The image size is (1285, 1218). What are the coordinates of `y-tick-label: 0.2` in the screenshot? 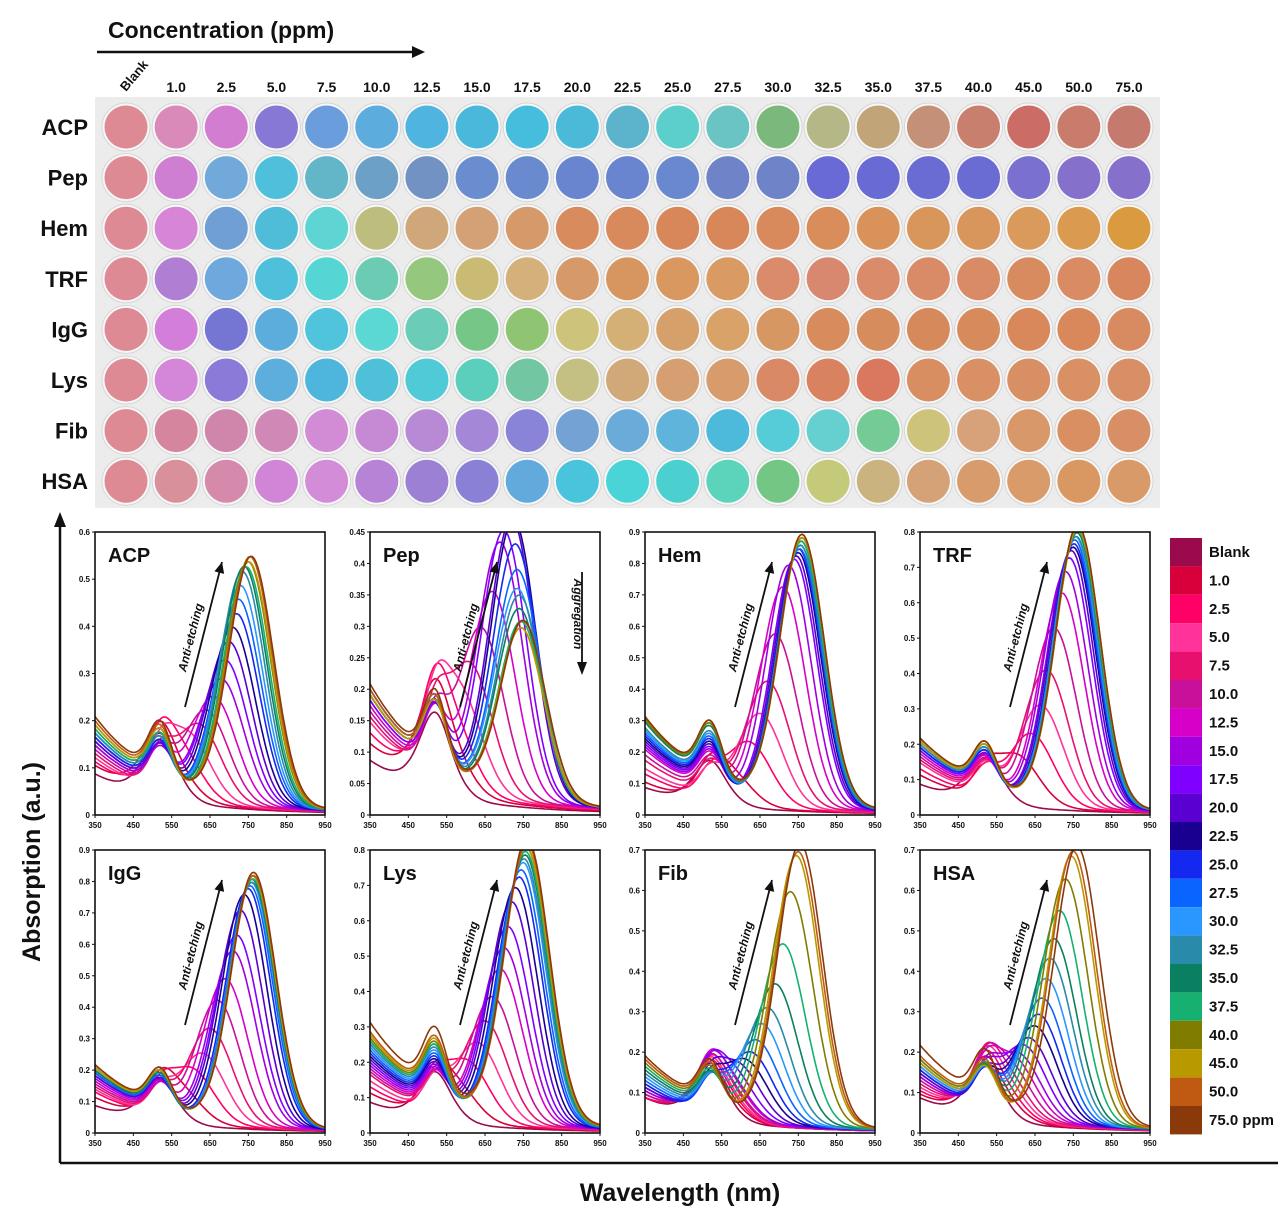 It's located at (910, 1052).